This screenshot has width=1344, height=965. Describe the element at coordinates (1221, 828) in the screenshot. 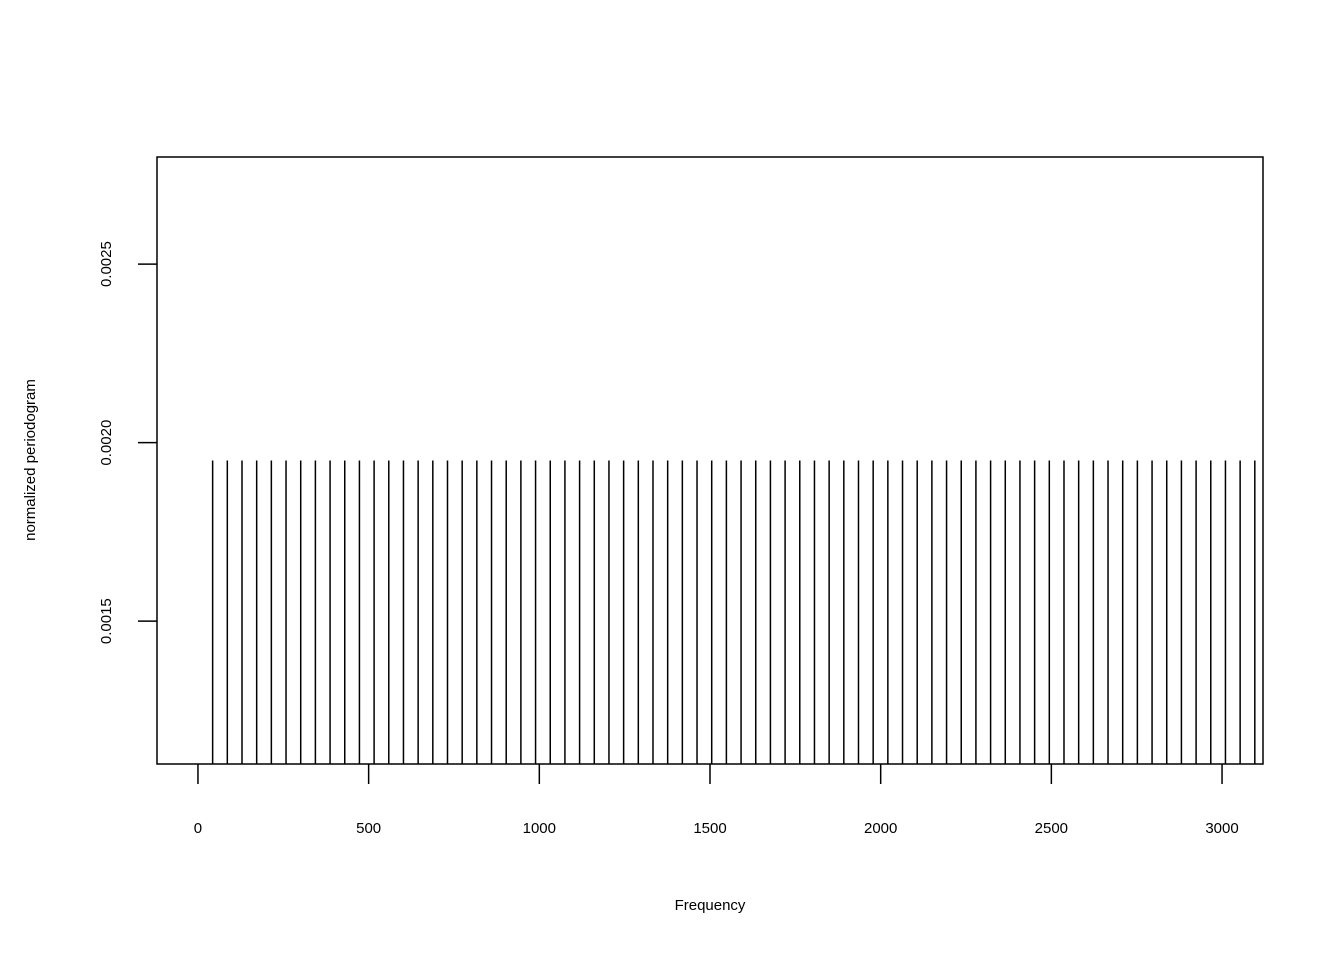

I see `x-tick-label: 3000` at that location.